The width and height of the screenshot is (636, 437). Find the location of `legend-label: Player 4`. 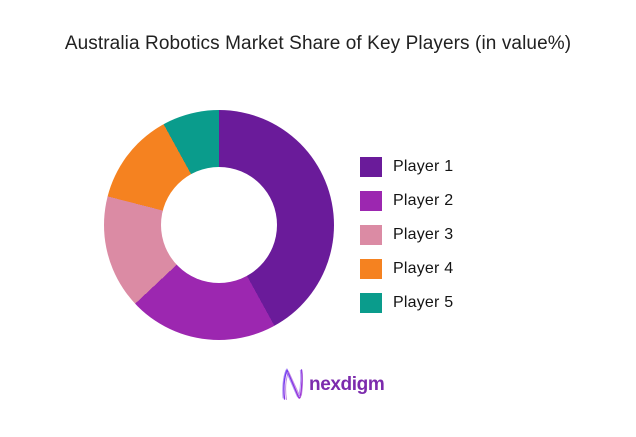

legend-label: Player 4 is located at coordinates (423, 268).